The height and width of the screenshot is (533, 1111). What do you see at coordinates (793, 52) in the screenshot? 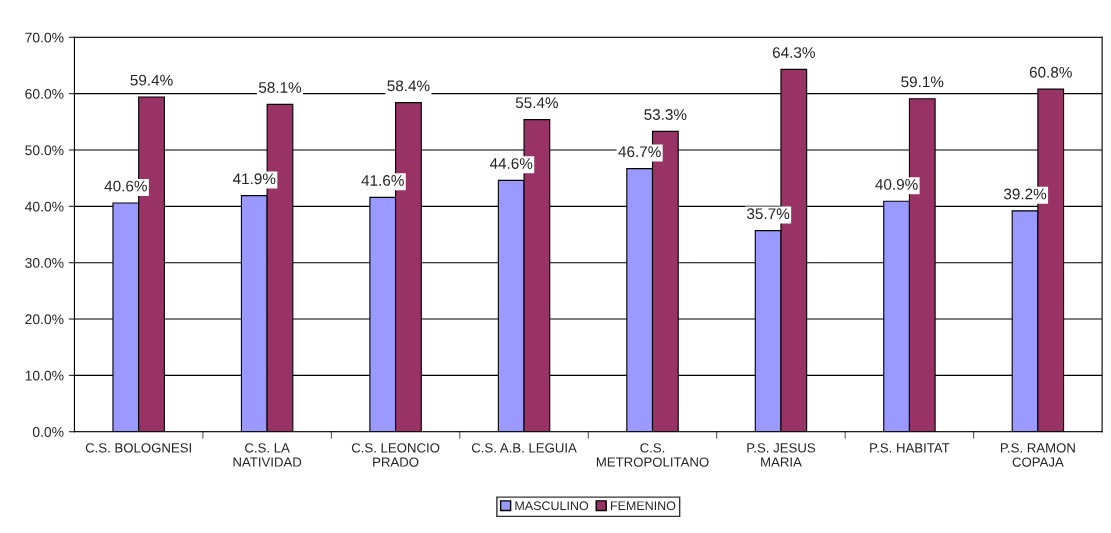
I see `data-label: 64.3%` at bounding box center [793, 52].